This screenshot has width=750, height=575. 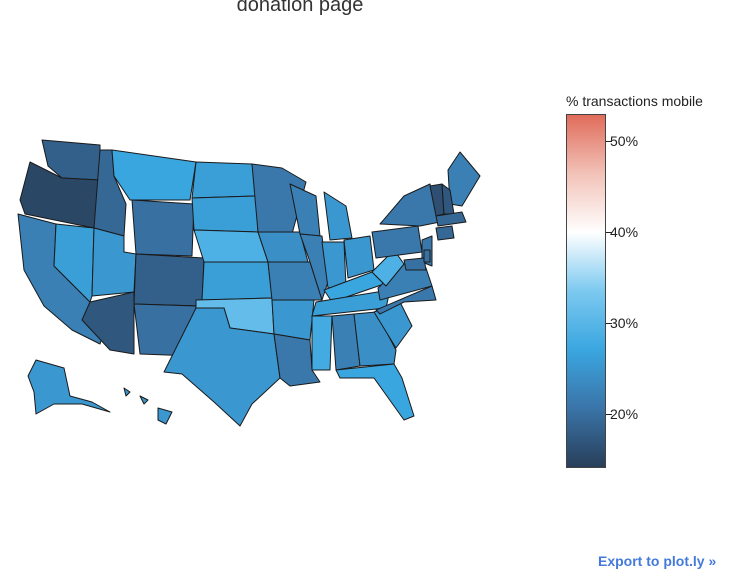 I want to click on export-to-plotly-link: Export to plot.ly », so click(x=657, y=561).